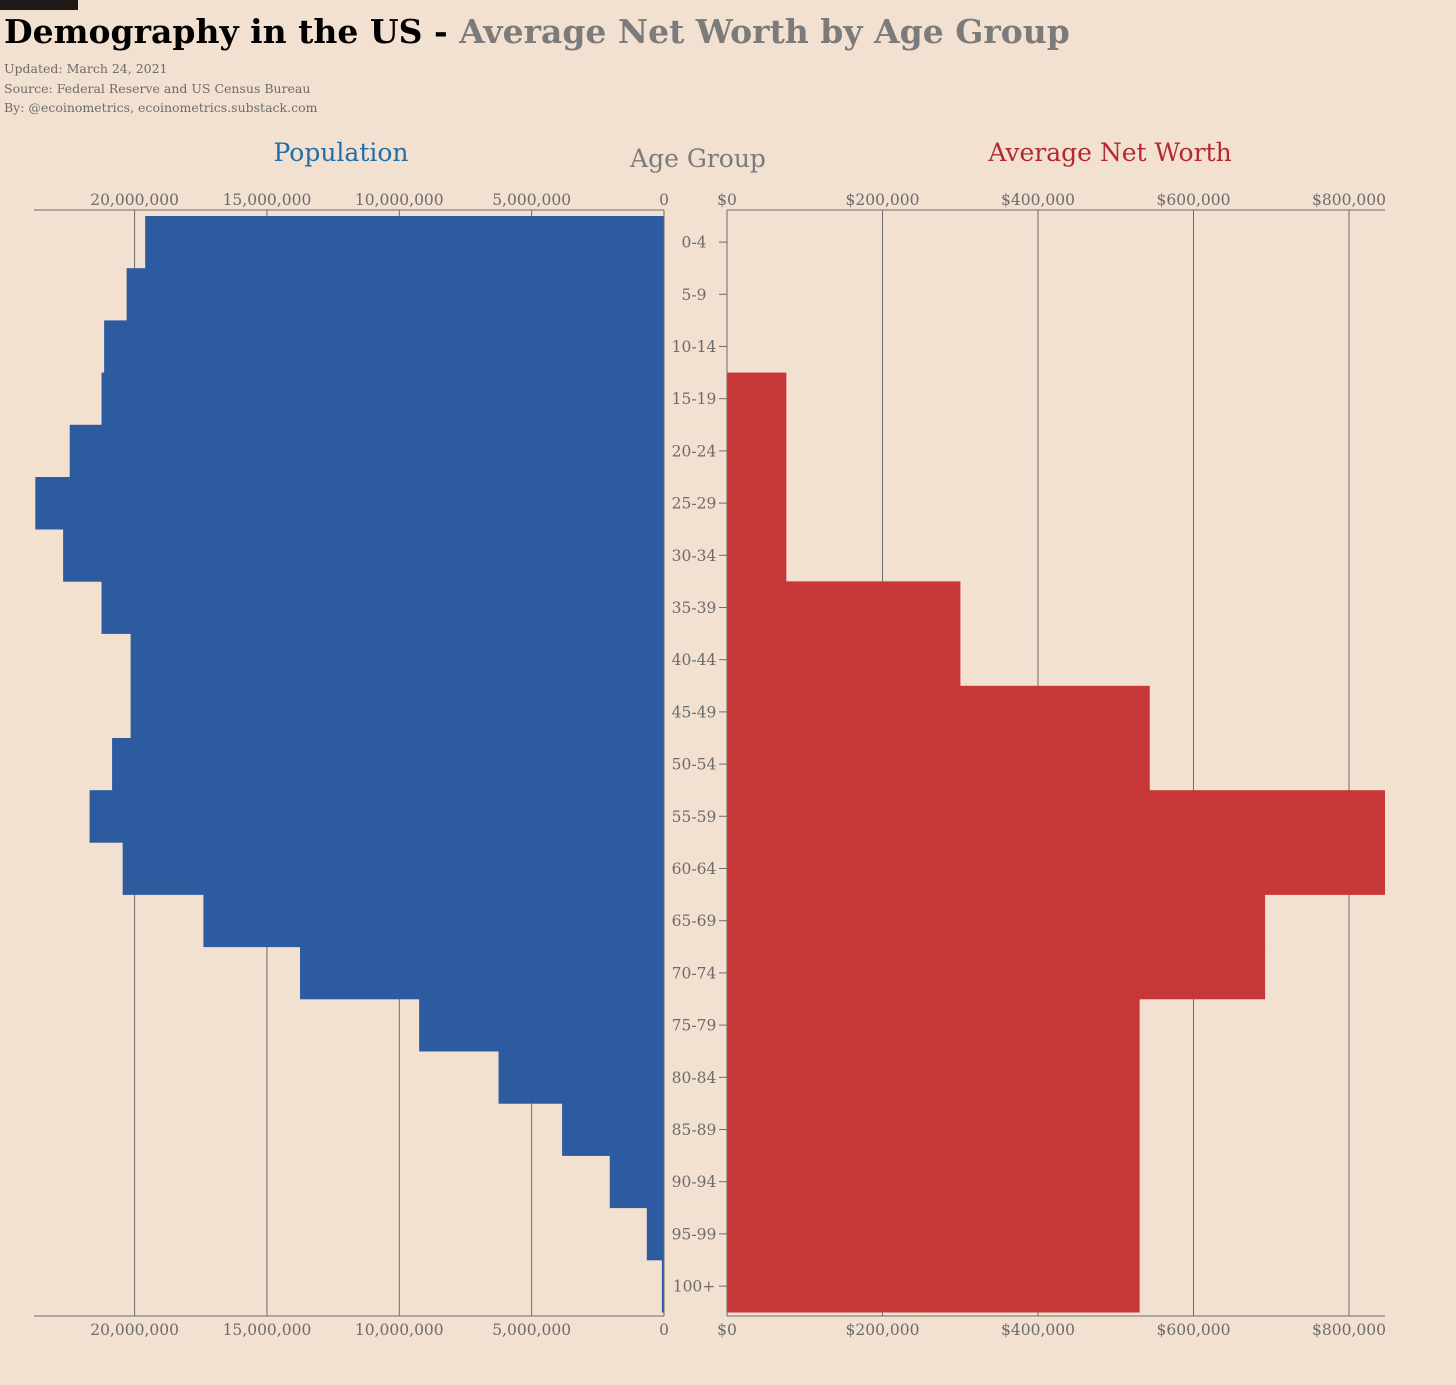  What do you see at coordinates (399, 200) in the screenshot?
I see `population-tick-label-top: 10,000,000` at bounding box center [399, 200].